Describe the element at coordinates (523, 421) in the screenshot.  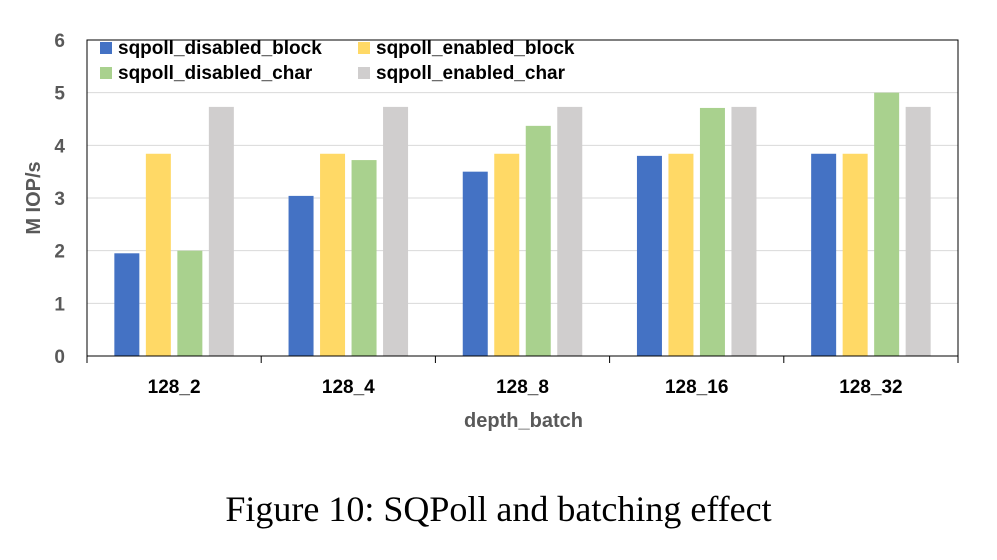
I see `x-axis-title: depth_batch` at that location.